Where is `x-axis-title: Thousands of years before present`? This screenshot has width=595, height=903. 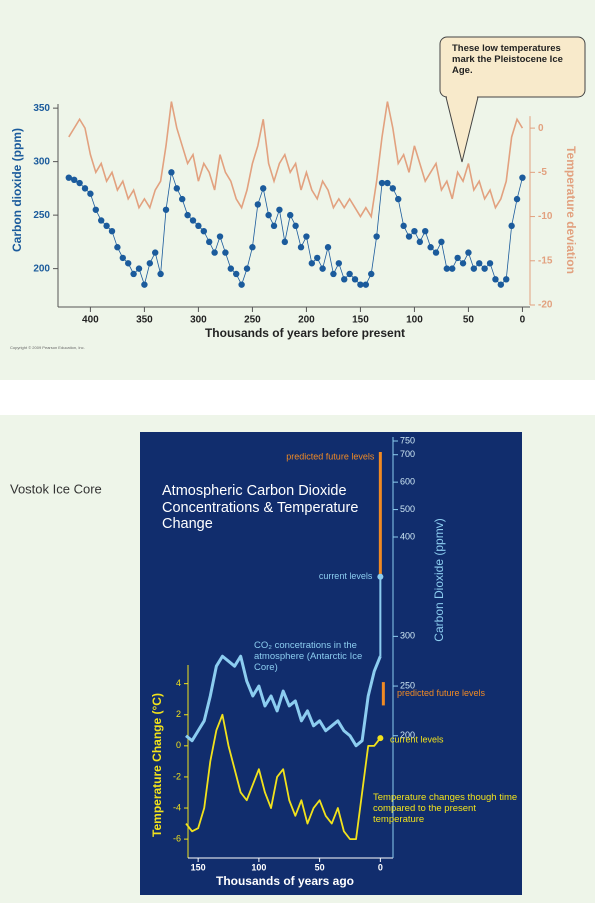
x-axis-title: Thousands of years before present is located at coordinates (305, 333).